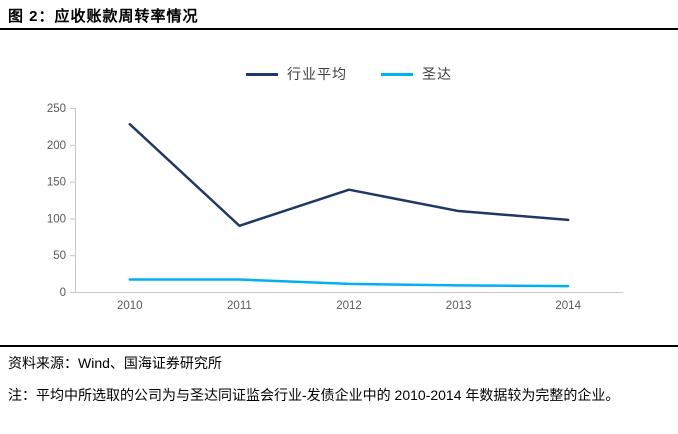  I want to click on legend-label-shengda: 圣达, so click(437, 74).